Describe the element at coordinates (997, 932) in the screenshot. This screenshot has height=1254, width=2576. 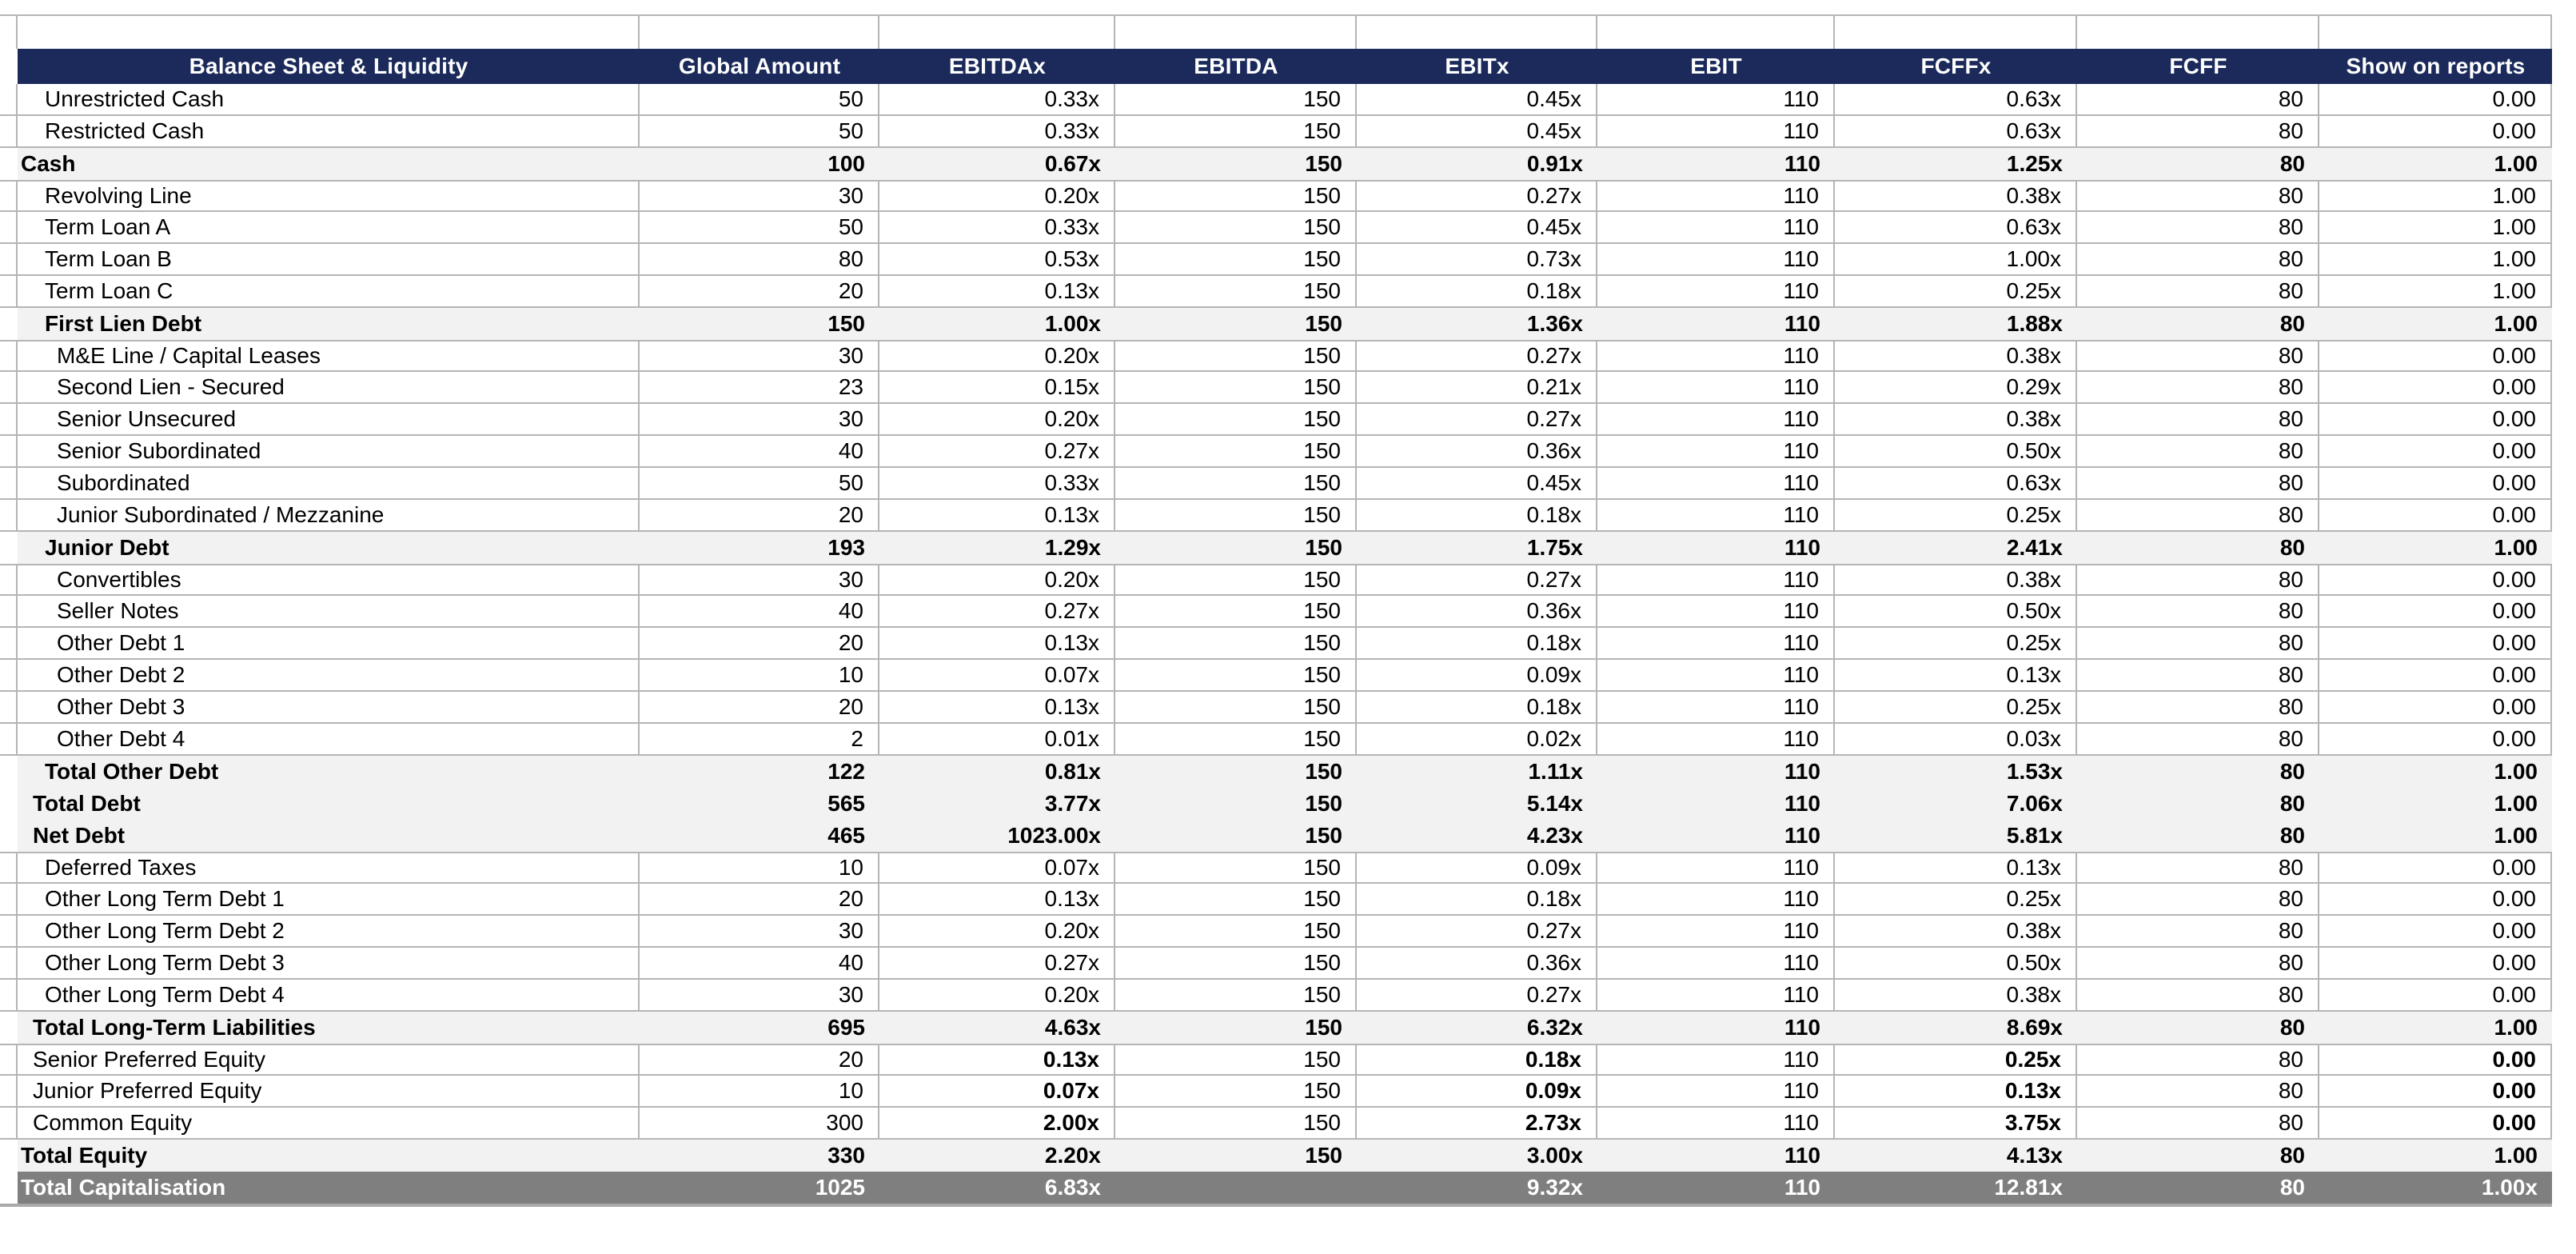
I see `cell-ebitdax: 0.20x` at that location.